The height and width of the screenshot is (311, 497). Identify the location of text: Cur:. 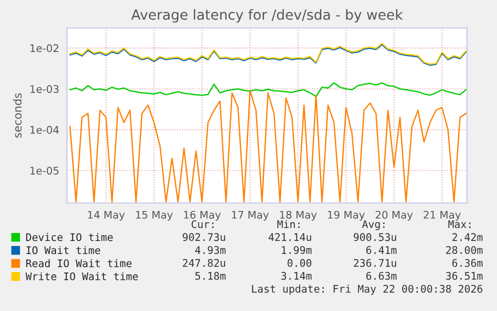
(203, 224).